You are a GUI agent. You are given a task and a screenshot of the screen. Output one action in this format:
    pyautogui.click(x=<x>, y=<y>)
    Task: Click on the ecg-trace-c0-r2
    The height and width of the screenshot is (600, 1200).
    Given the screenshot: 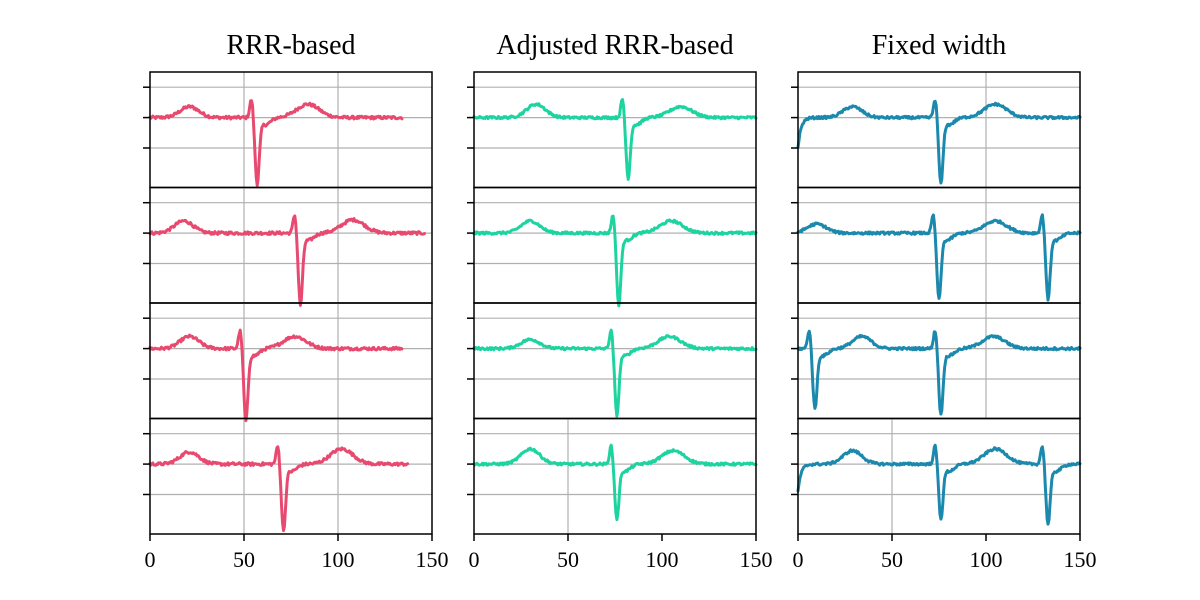 What is the action you would take?
    pyautogui.click(x=276, y=375)
    